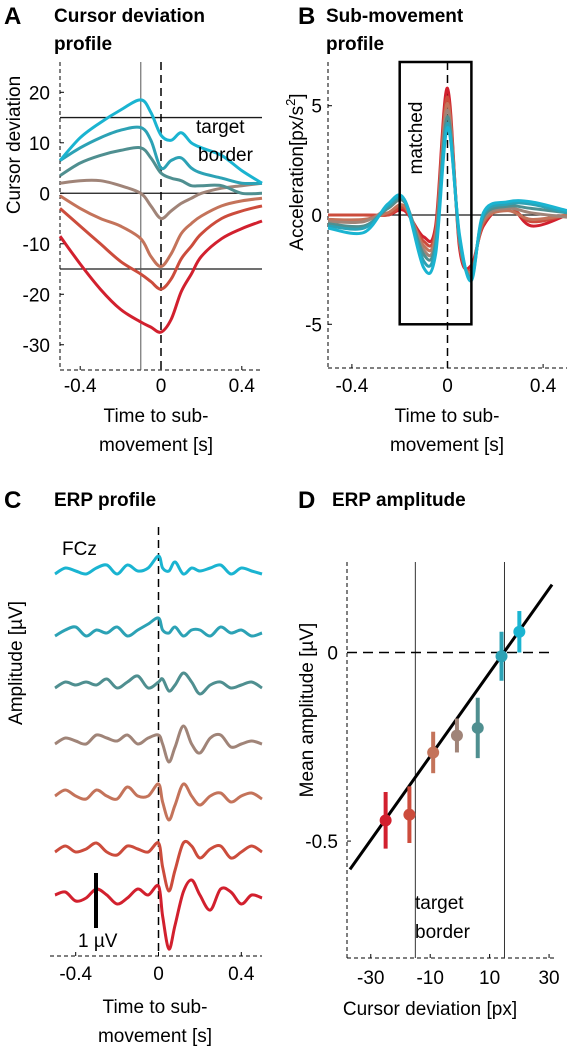 The width and height of the screenshot is (567, 1054). Describe the element at coordinates (548, 978) in the screenshot. I see `panel-d-xtick-label: 30` at that location.